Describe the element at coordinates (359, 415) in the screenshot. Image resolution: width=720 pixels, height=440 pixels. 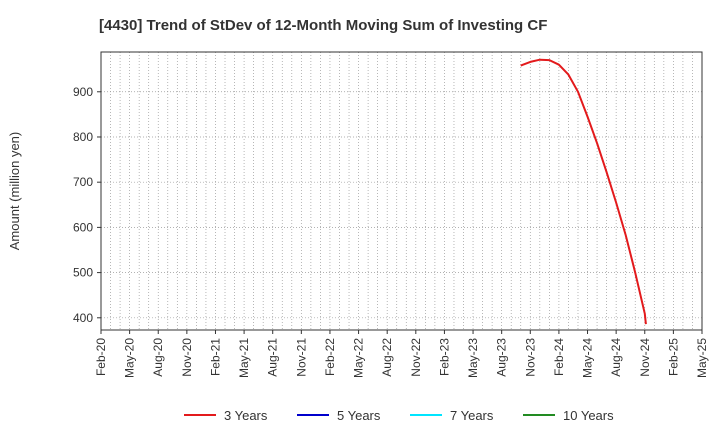
I see `legend-label: 5 Years` at that location.